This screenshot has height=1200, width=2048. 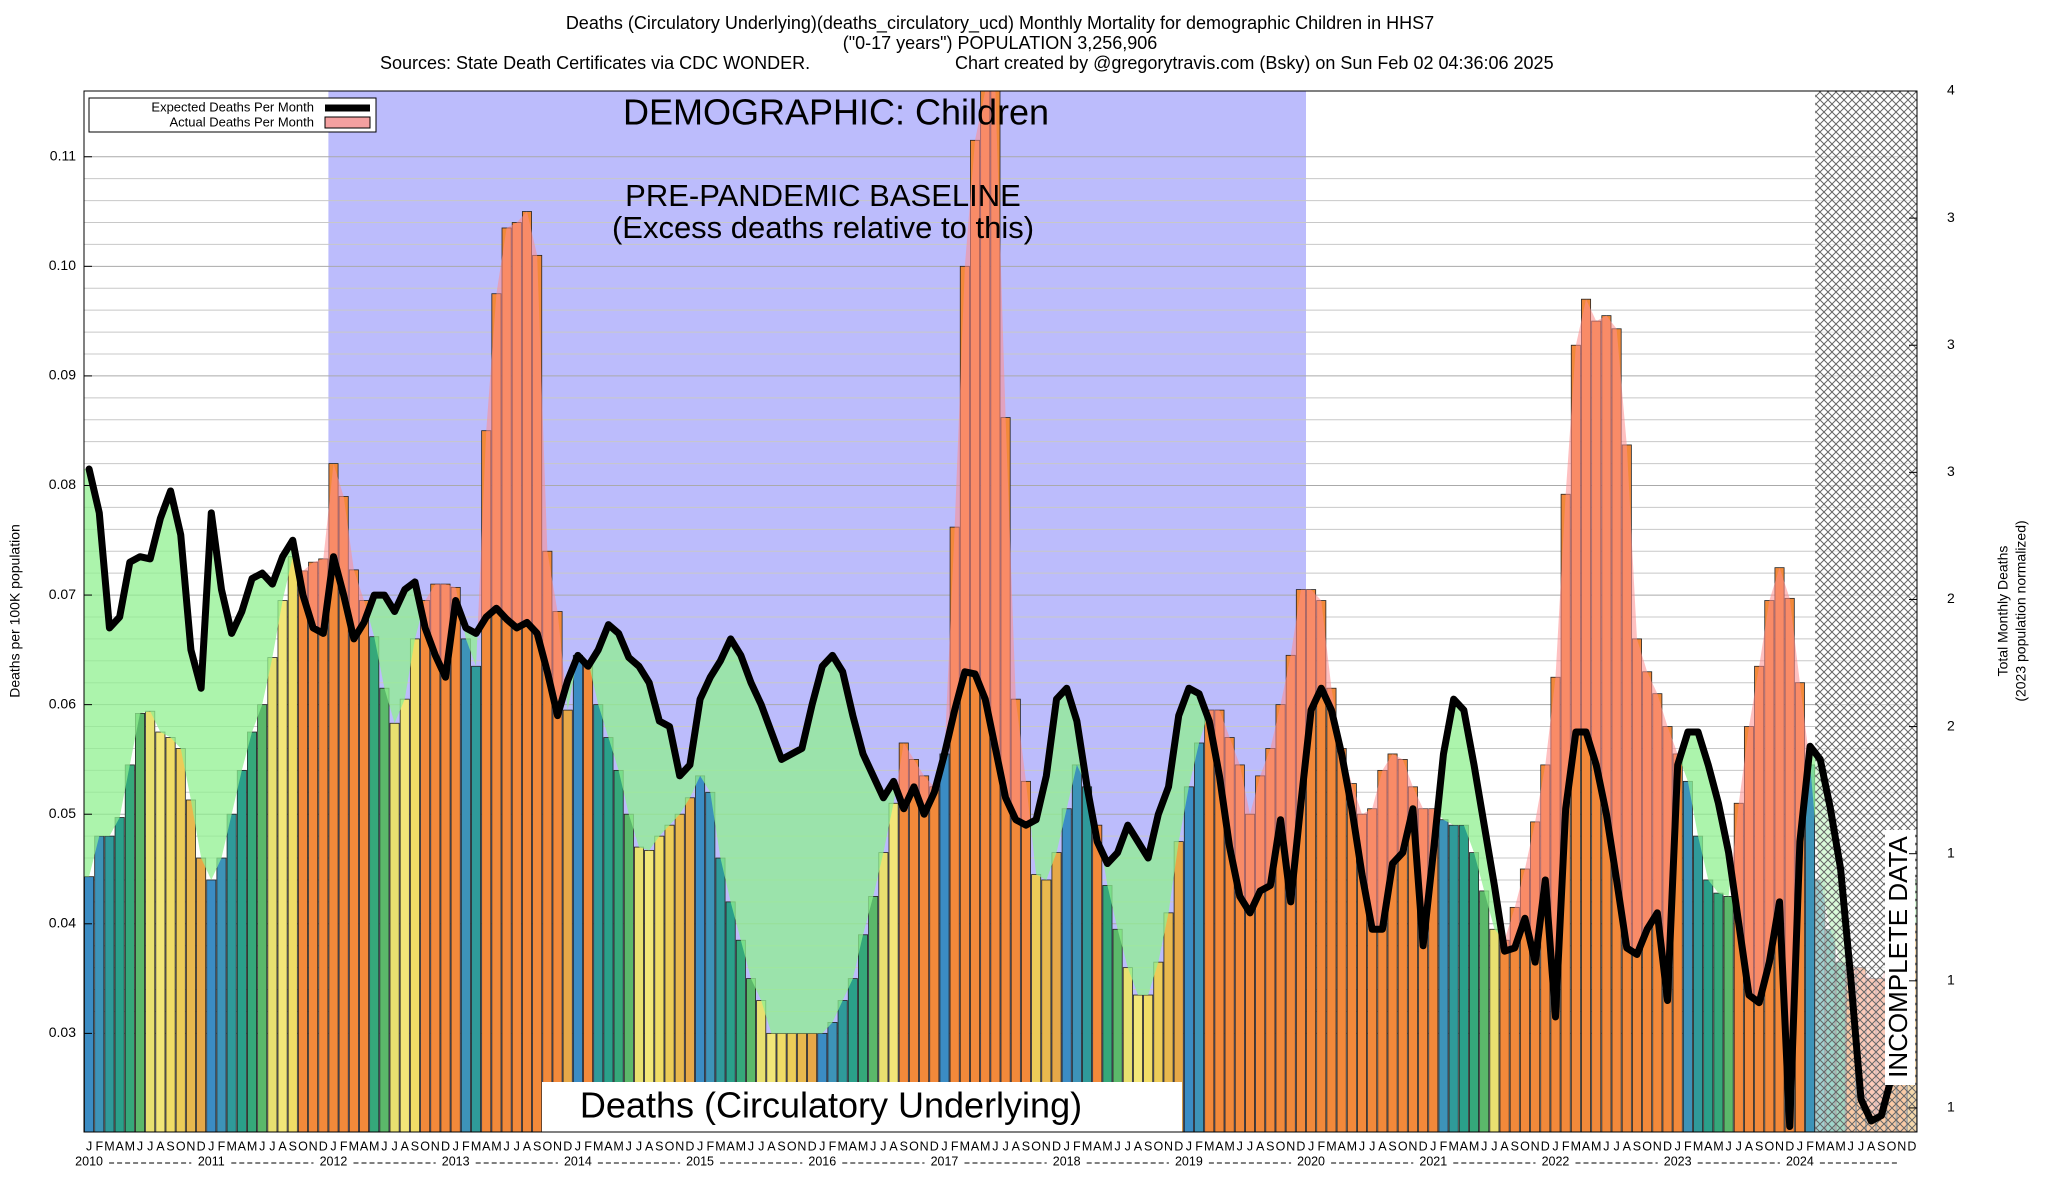 What do you see at coordinates (1951, 471) in the screenshot?
I see `y2-tick-label: 3` at bounding box center [1951, 471].